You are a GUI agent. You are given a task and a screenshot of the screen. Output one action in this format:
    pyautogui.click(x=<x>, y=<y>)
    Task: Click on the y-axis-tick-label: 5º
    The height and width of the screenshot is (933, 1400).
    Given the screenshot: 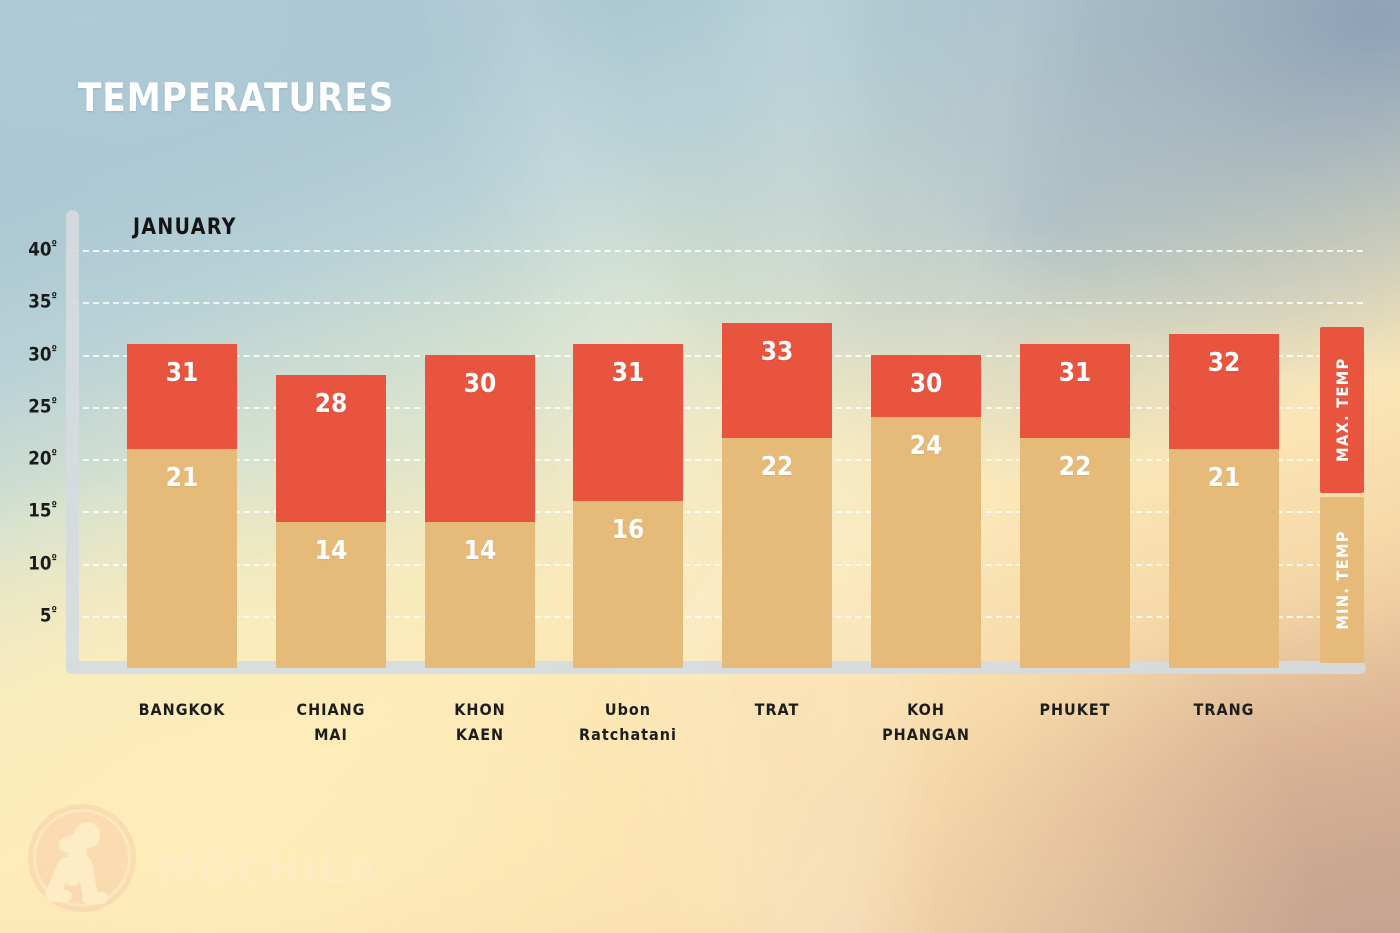 What is the action you would take?
    pyautogui.click(x=48, y=615)
    